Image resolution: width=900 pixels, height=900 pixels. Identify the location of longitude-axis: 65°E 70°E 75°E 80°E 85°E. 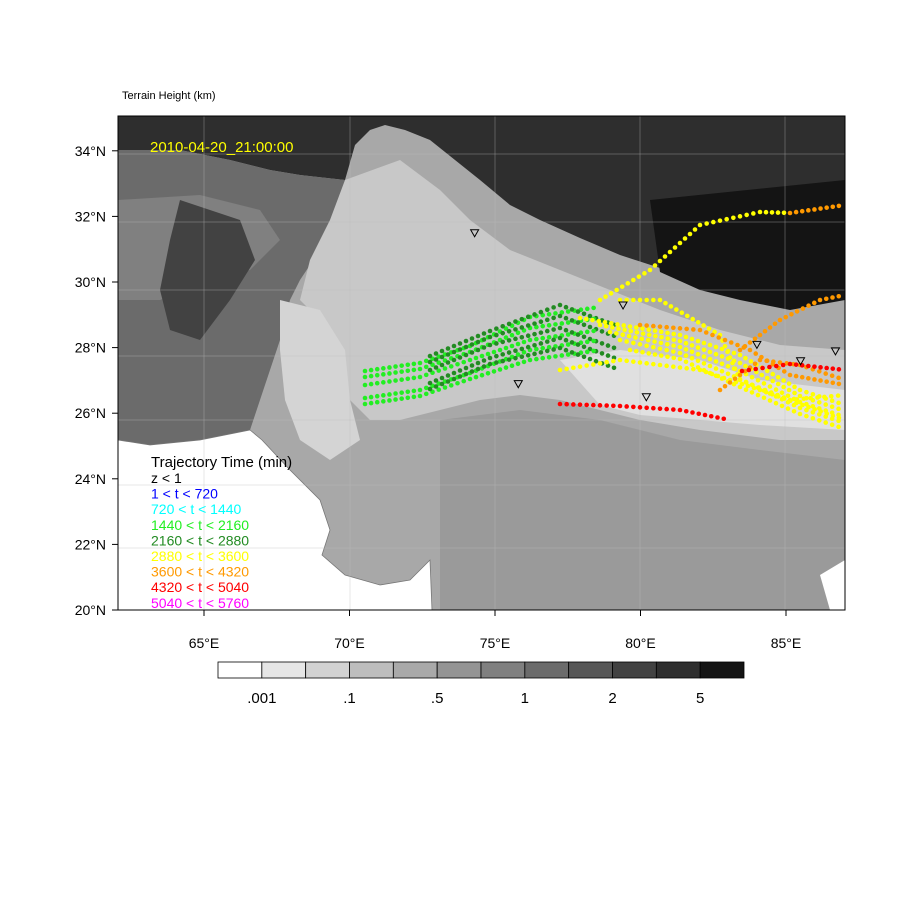
(495, 630).